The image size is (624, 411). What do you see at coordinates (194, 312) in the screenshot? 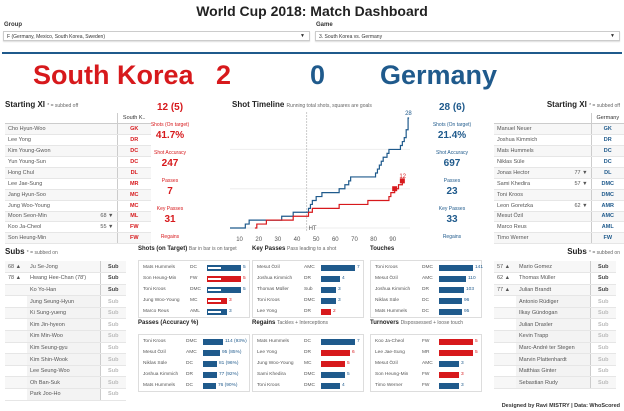
I see `leaderboard-row: Marco Reus AML 3` at bounding box center [194, 312].